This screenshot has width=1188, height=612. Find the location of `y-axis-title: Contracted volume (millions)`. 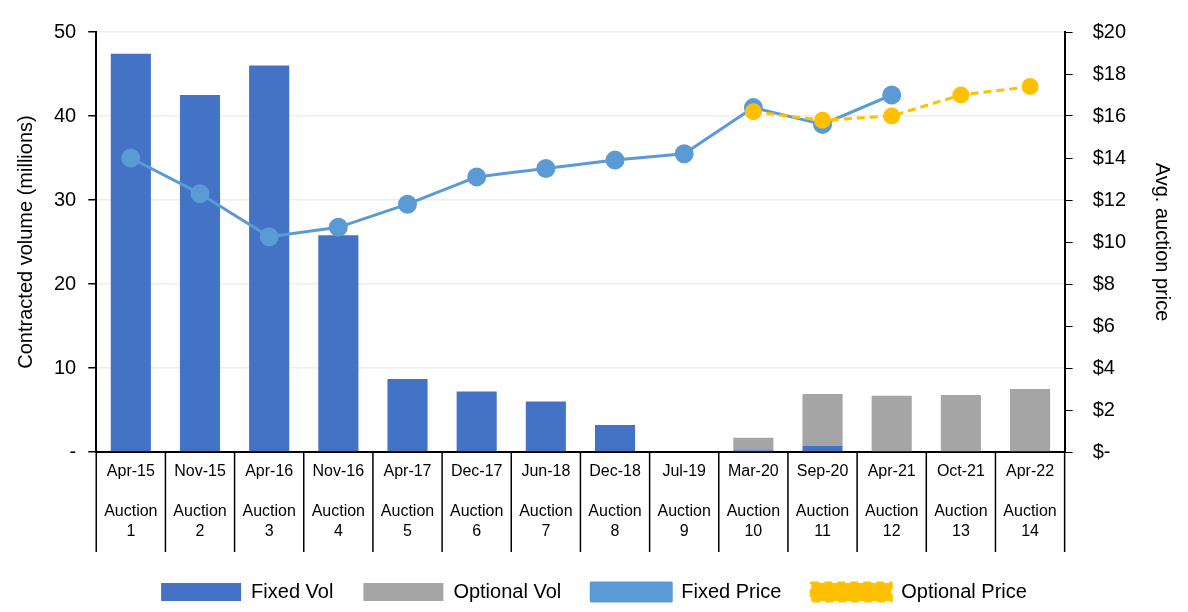

y-axis-title: Contracted volume (millions) is located at coordinates (24, 242).